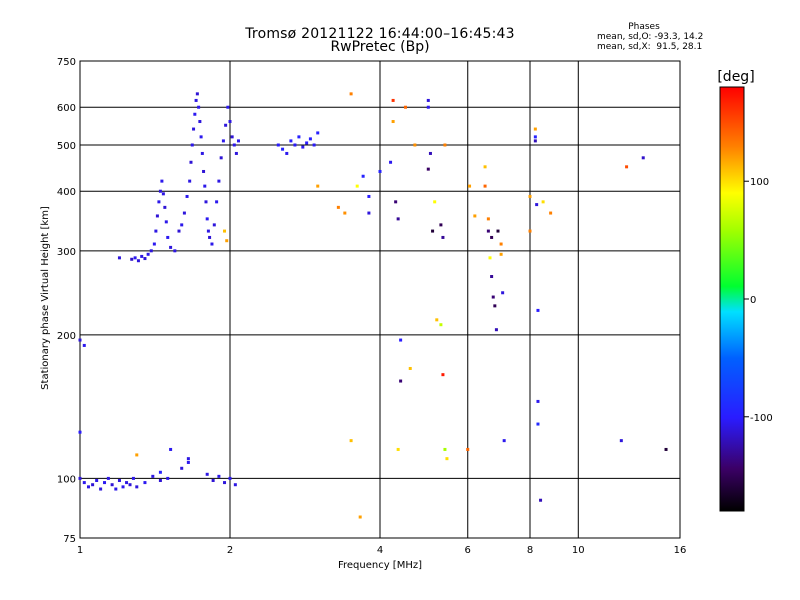  What do you see at coordinates (230, 550) in the screenshot?
I see `x-tick-label: 2` at bounding box center [230, 550].